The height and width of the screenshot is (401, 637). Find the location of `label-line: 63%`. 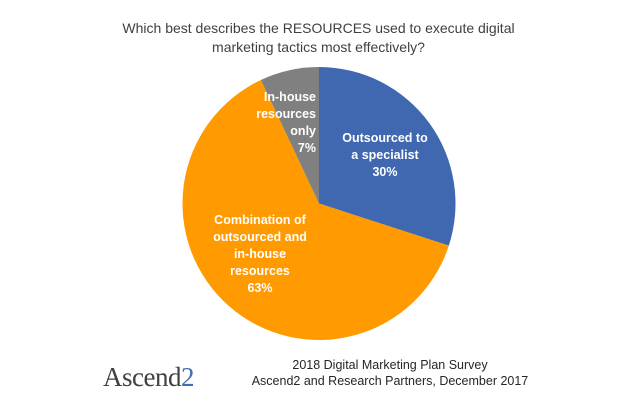

label-line: 63% is located at coordinates (260, 288).